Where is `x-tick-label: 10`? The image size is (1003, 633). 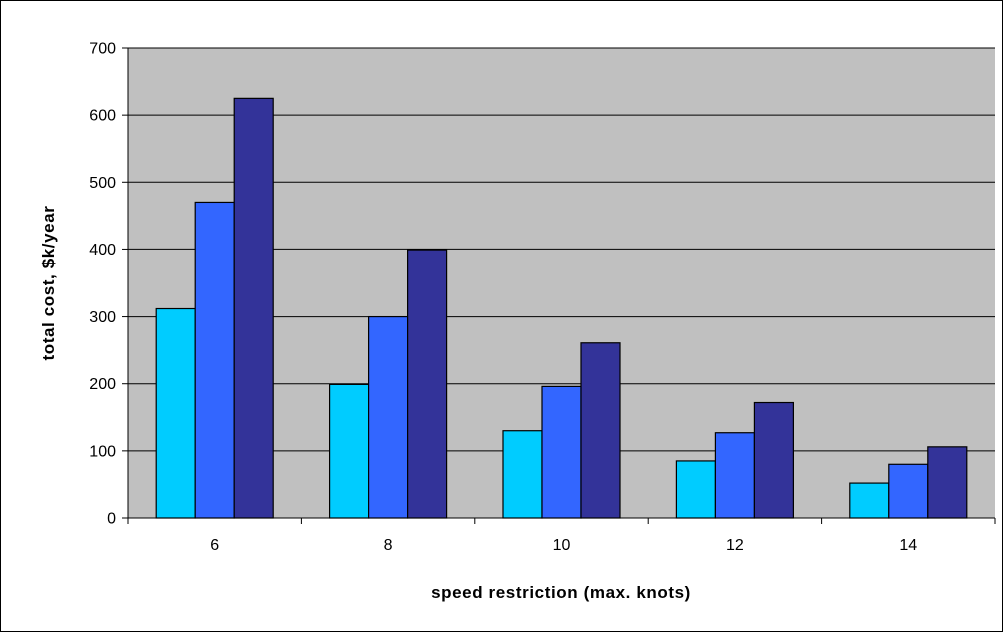 x-tick-label: 10 is located at coordinates (562, 545).